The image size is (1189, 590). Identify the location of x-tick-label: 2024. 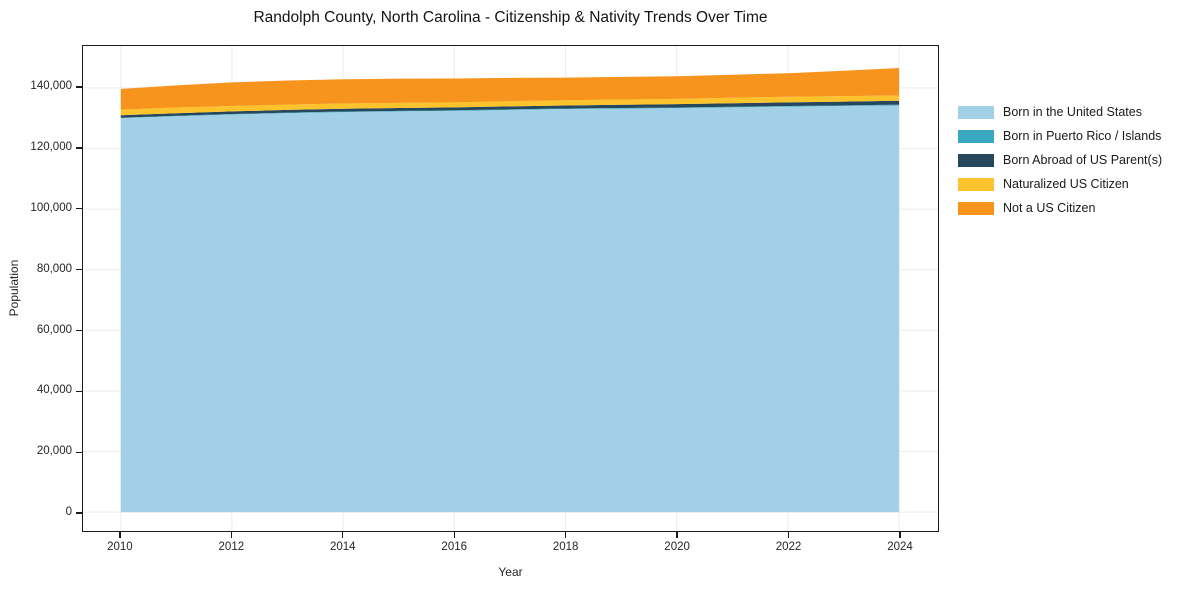
(900, 547).